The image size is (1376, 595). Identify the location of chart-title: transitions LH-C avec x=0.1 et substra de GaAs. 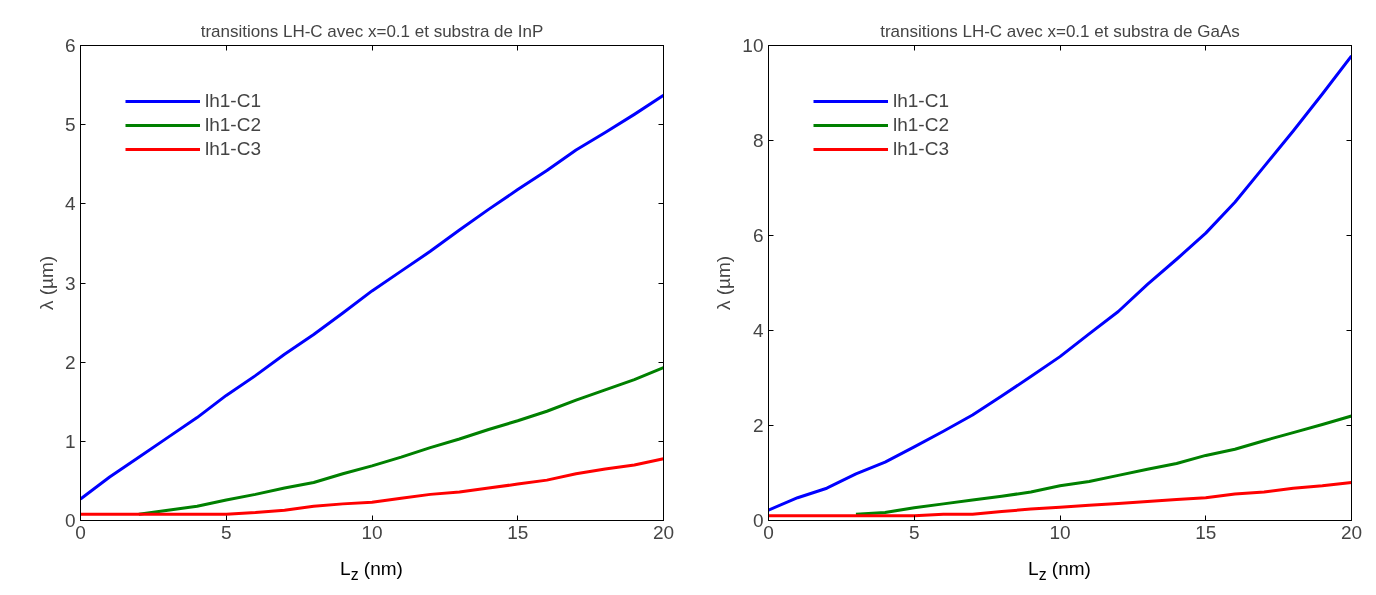
(1060, 31).